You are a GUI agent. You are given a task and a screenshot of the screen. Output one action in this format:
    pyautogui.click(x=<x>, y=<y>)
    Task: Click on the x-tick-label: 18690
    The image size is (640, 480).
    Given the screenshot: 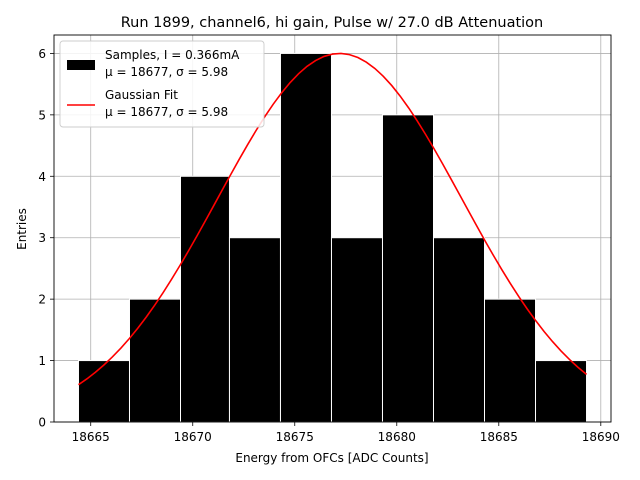 What is the action you would take?
    pyautogui.click(x=601, y=437)
    